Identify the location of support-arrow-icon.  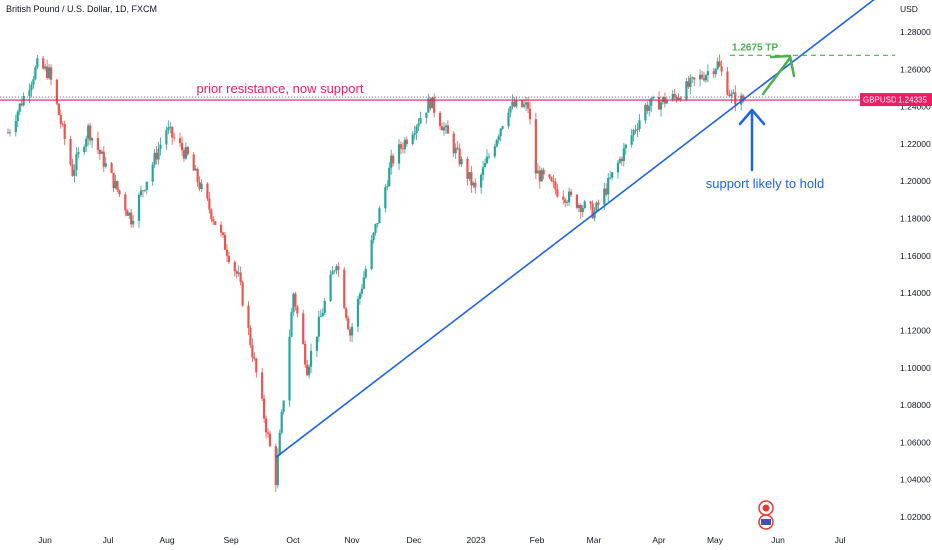
(752, 140).